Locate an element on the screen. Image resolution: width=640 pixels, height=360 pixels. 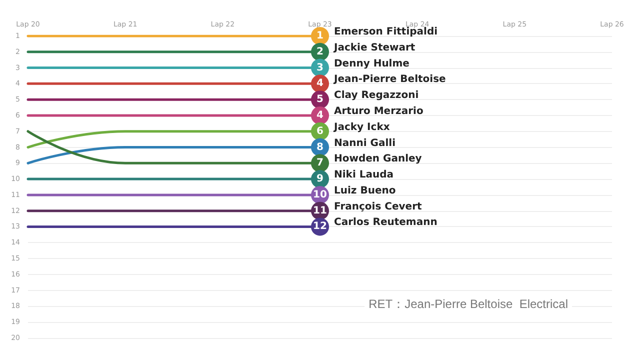
series-label: Clay Regazzoni is located at coordinates (376, 96).